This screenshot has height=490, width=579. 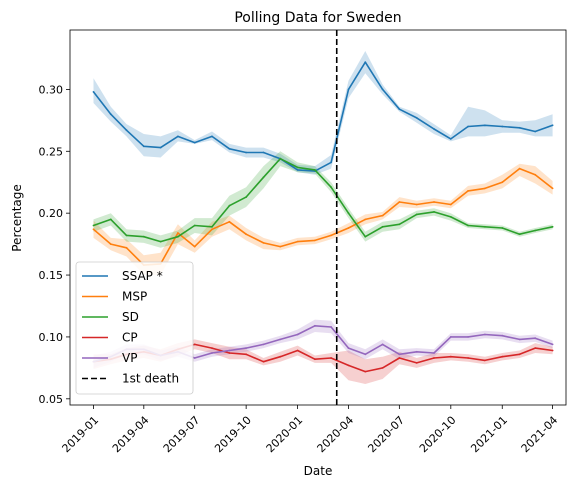 I want to click on chart-title: Polling Data for Sweden, so click(x=317, y=18).